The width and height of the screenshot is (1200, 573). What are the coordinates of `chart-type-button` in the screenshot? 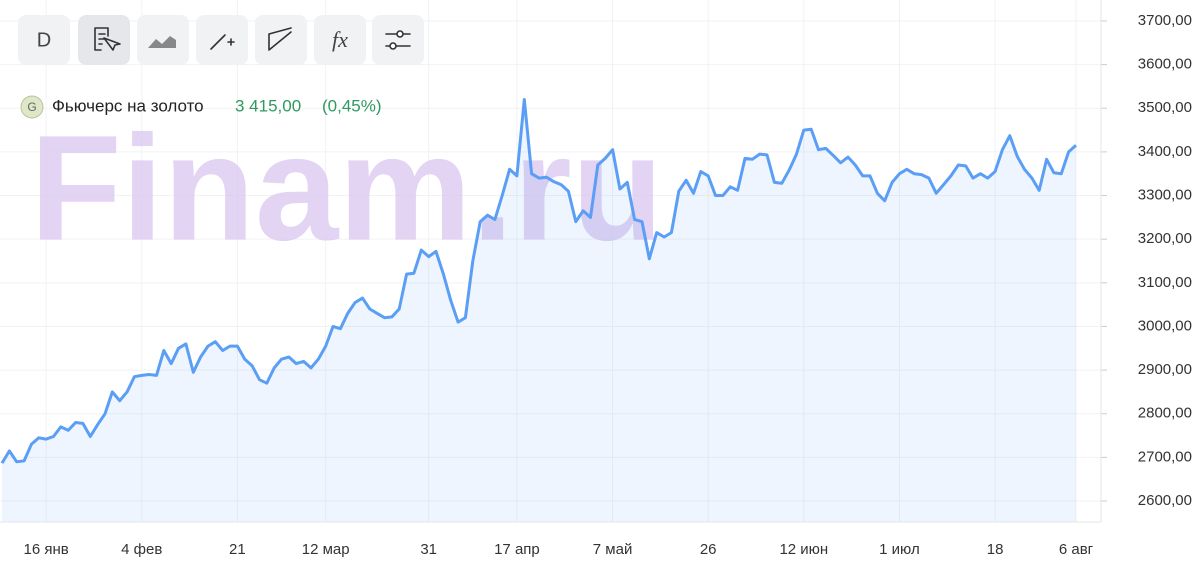 It's located at (163, 40).